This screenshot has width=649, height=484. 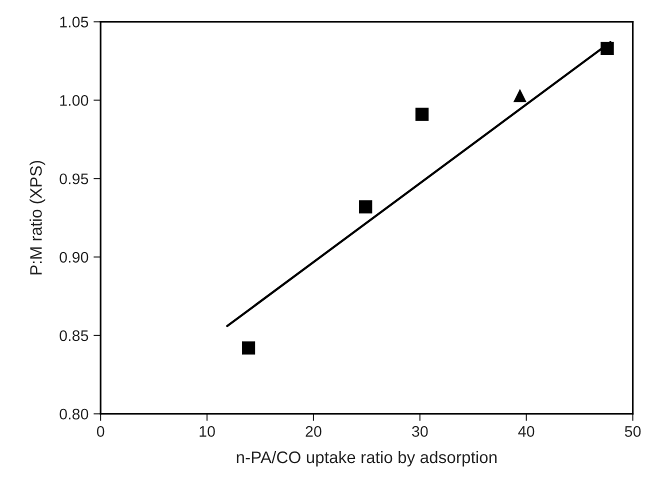 What do you see at coordinates (74, 336) in the screenshot?
I see `y-tick-label: 0.85` at bounding box center [74, 336].